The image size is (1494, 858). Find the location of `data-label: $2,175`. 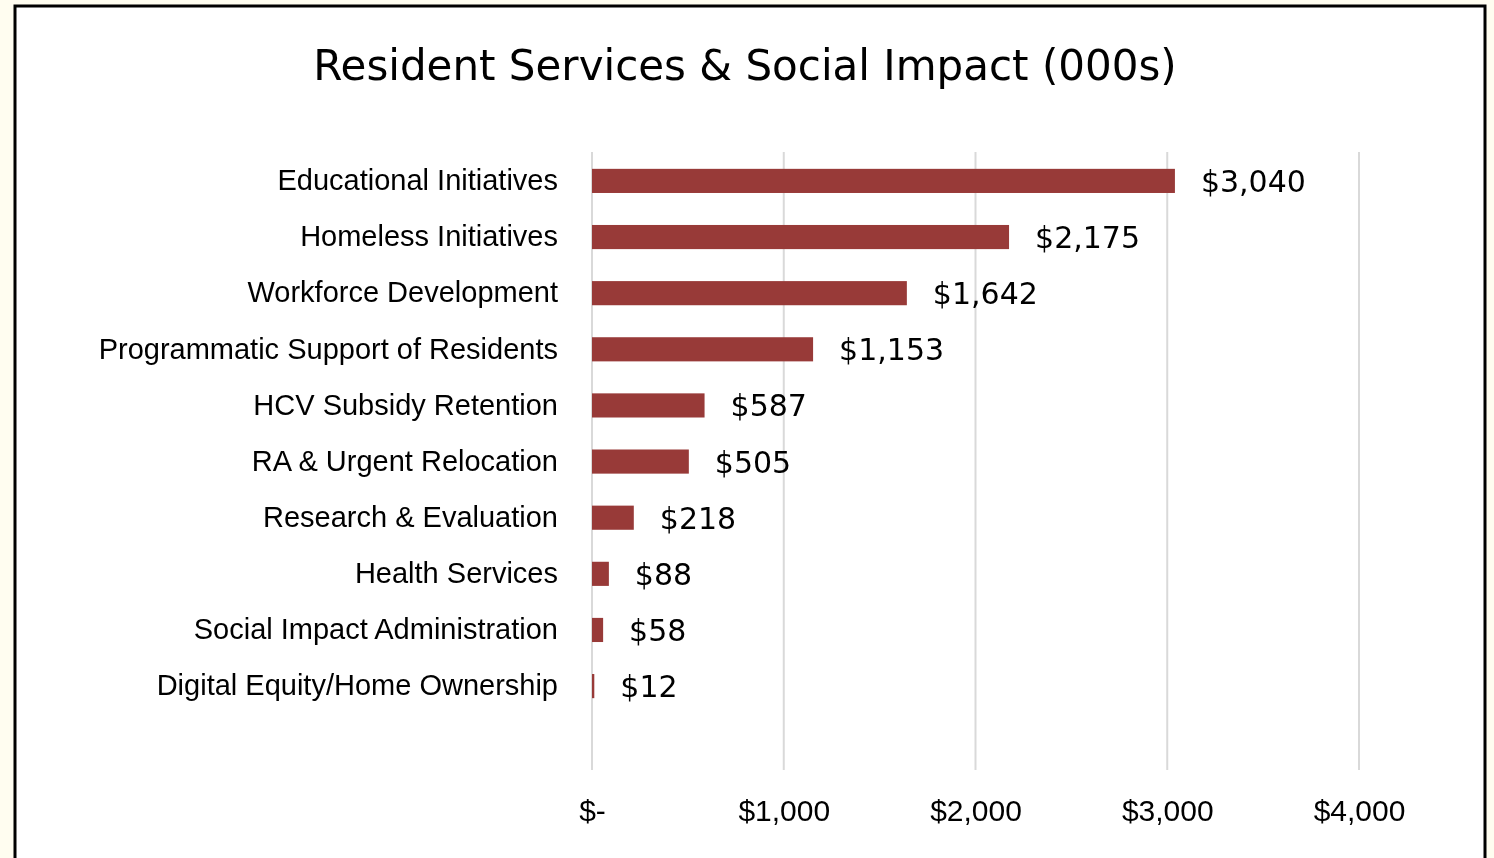

data-label: $2,175 is located at coordinates (1088, 238).